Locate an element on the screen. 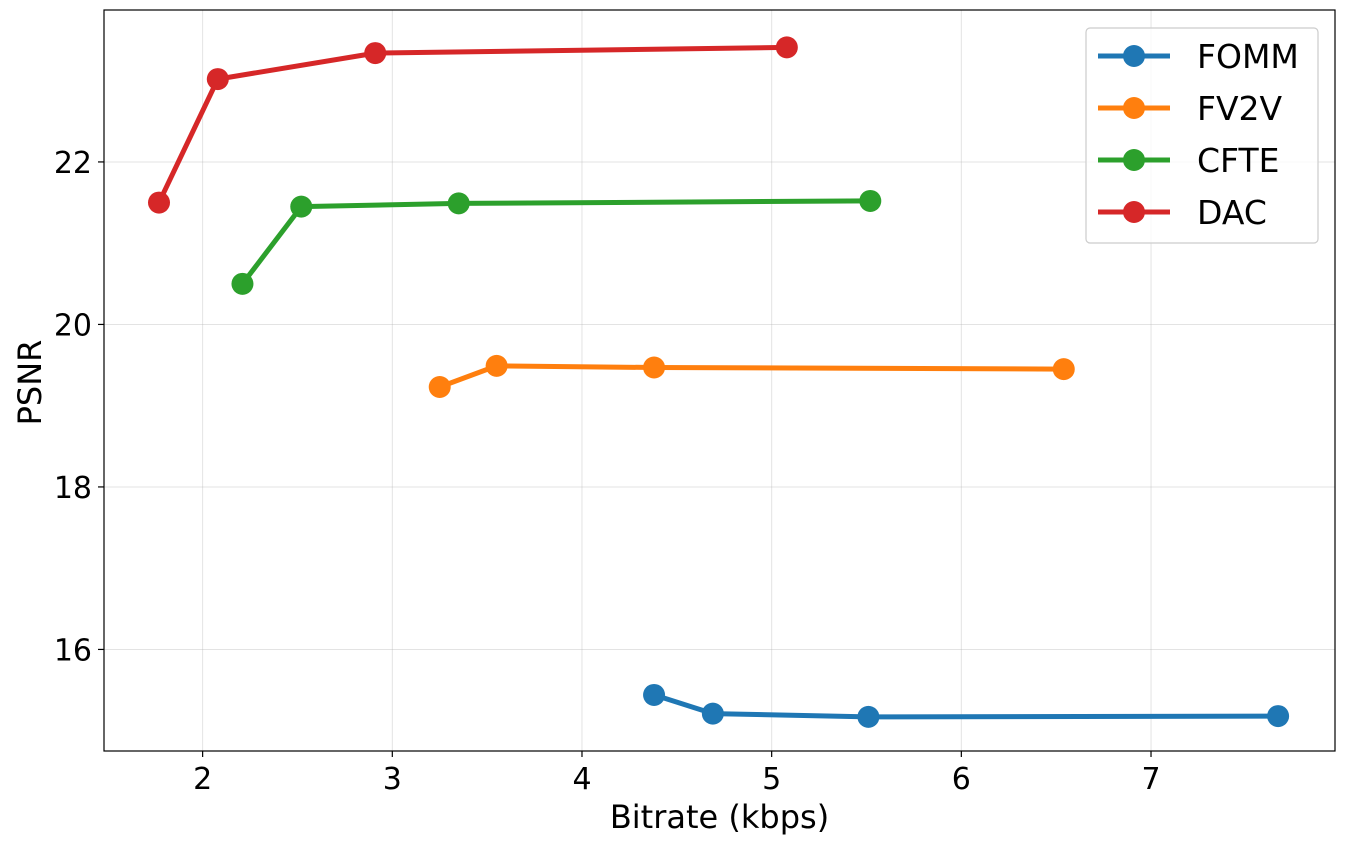 Image resolution: width=1345 pixels, height=845 pixels. series-dac is located at coordinates (473, 125).